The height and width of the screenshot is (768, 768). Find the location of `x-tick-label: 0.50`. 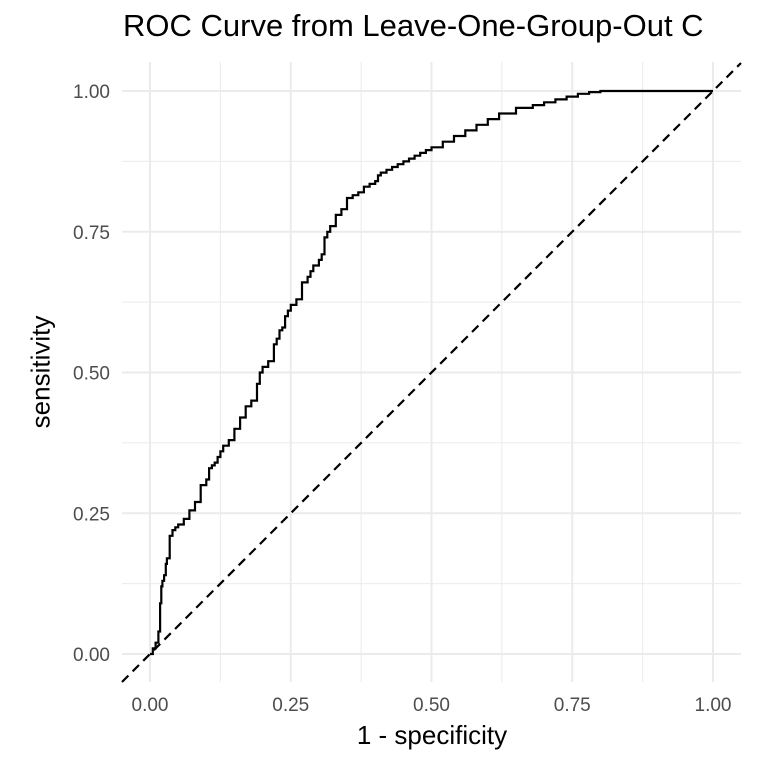

x-tick-label: 0.50 is located at coordinates (431, 705).